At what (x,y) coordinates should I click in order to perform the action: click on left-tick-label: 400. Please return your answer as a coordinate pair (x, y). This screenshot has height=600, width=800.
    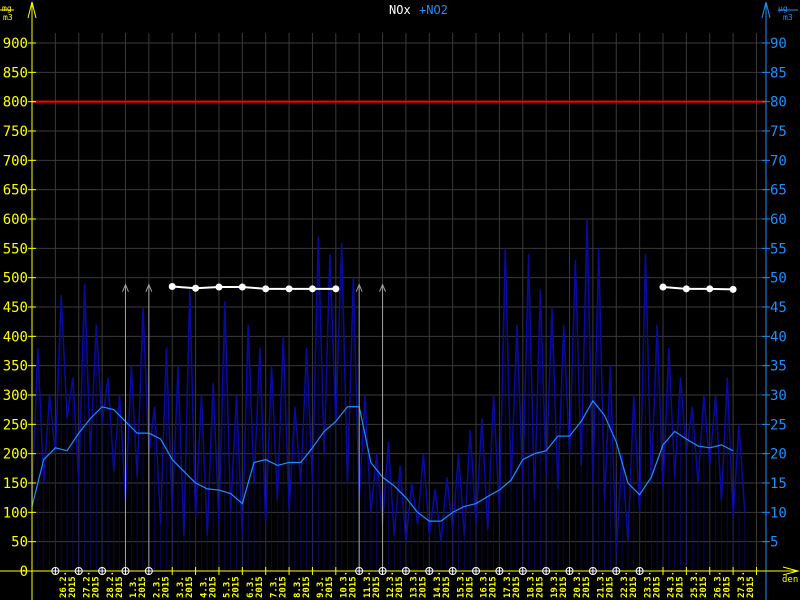
    Looking at the image, I should click on (15, 337).